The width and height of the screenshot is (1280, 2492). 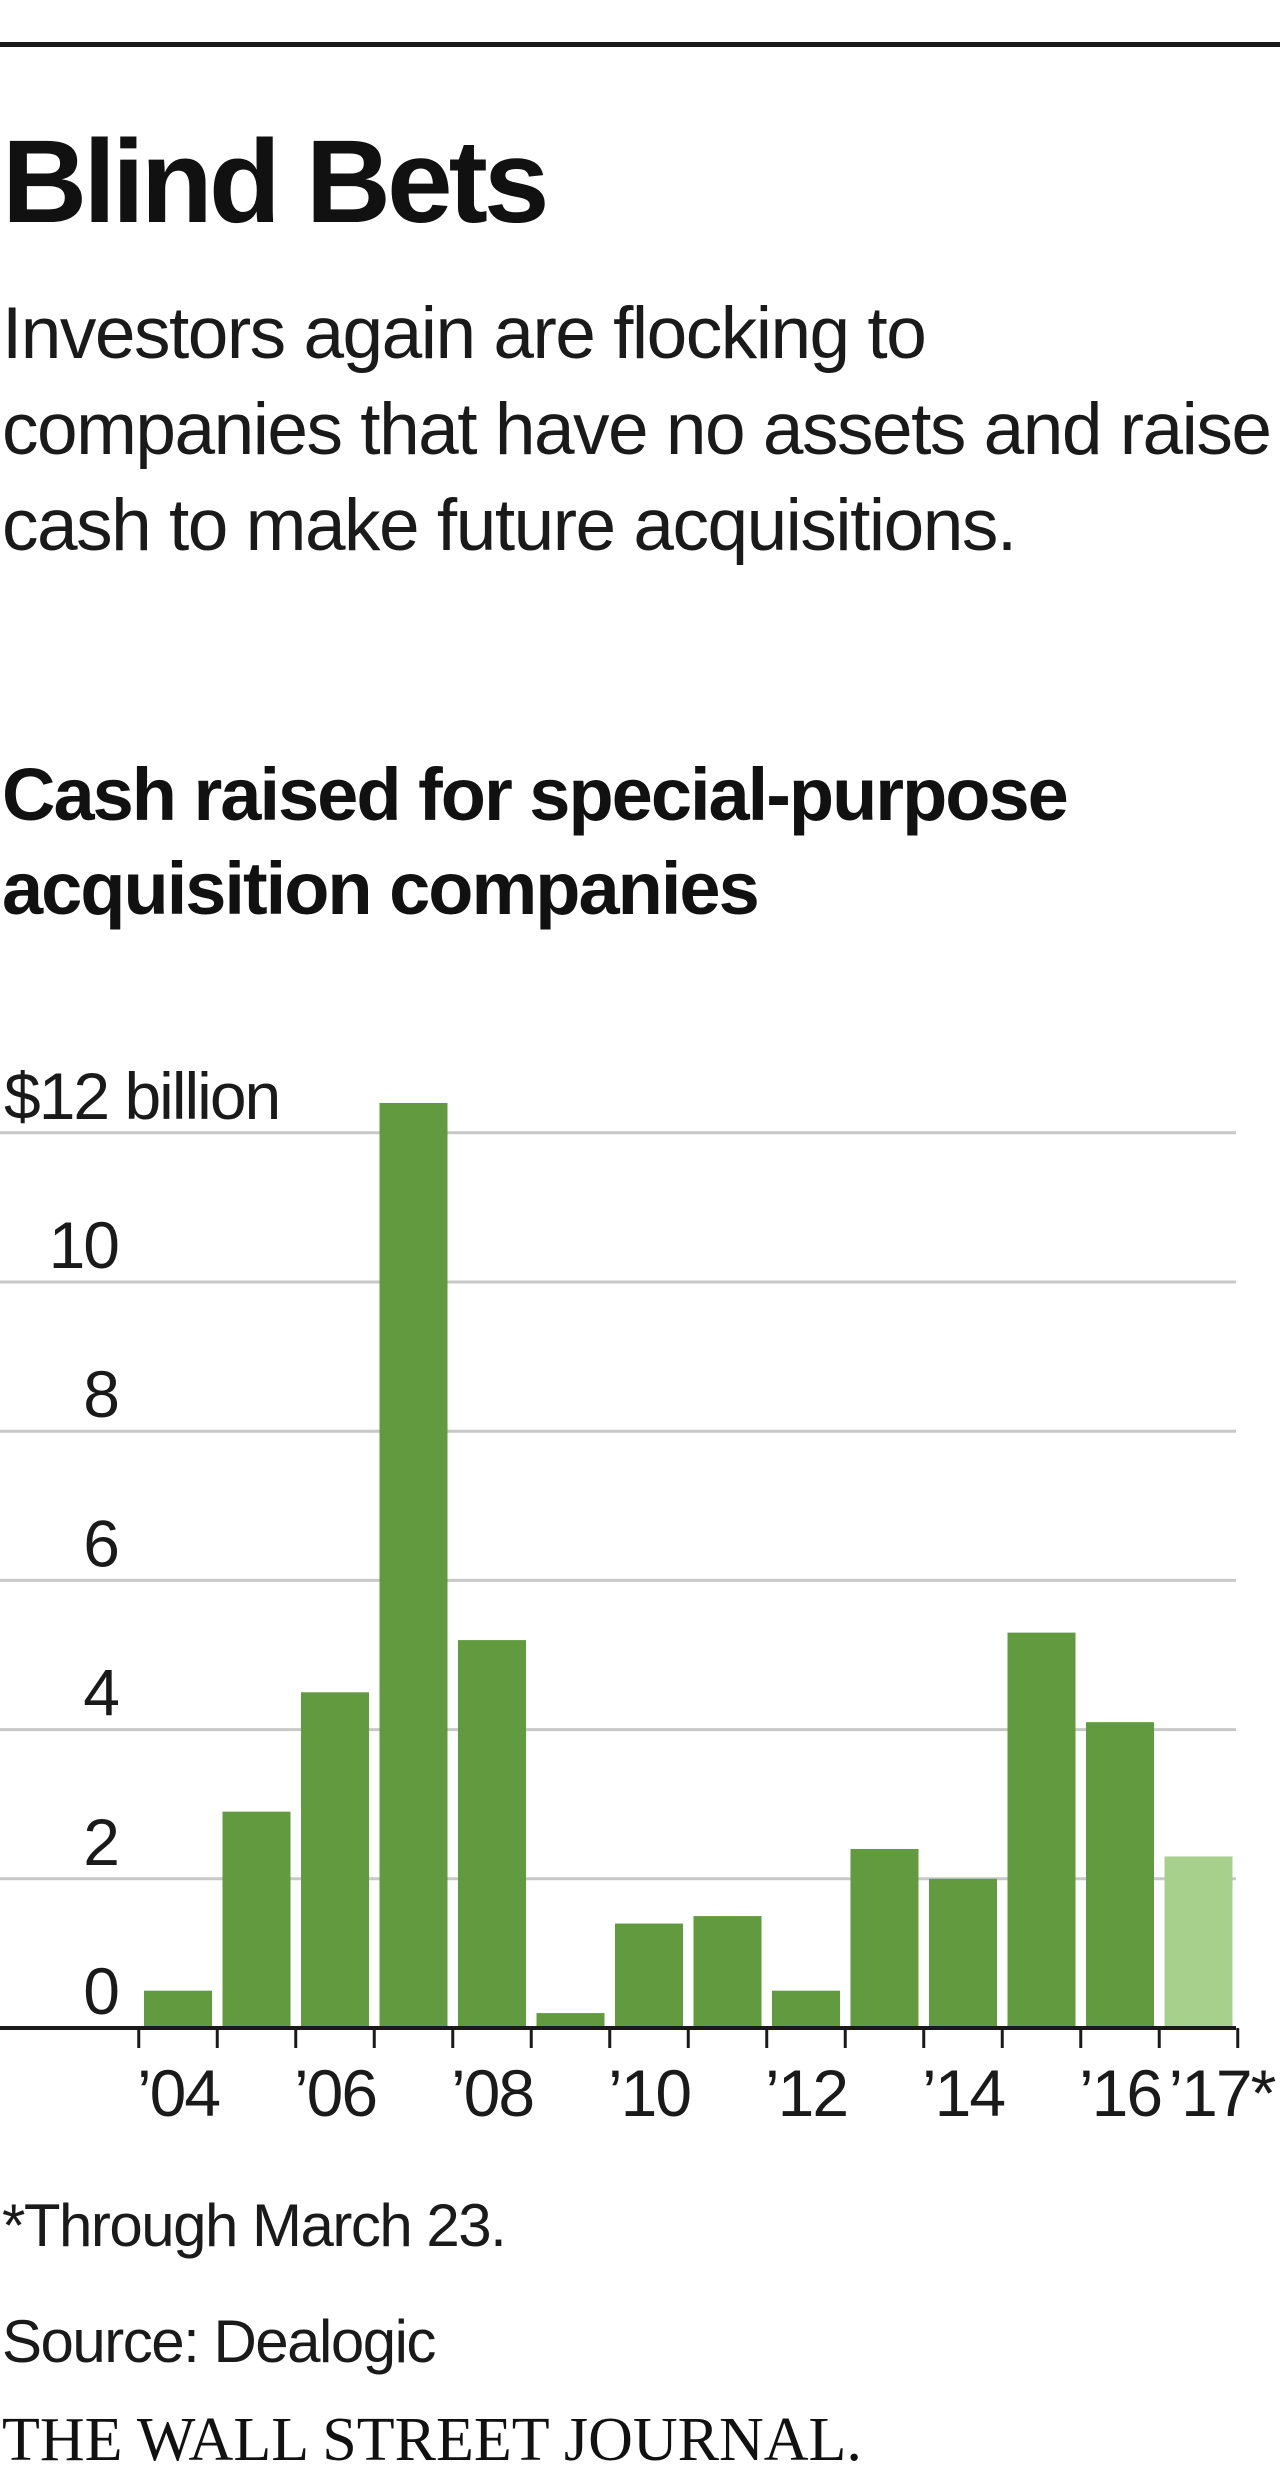 What do you see at coordinates (141, 1096) in the screenshot?
I see `y-tick-label: $12 billion` at bounding box center [141, 1096].